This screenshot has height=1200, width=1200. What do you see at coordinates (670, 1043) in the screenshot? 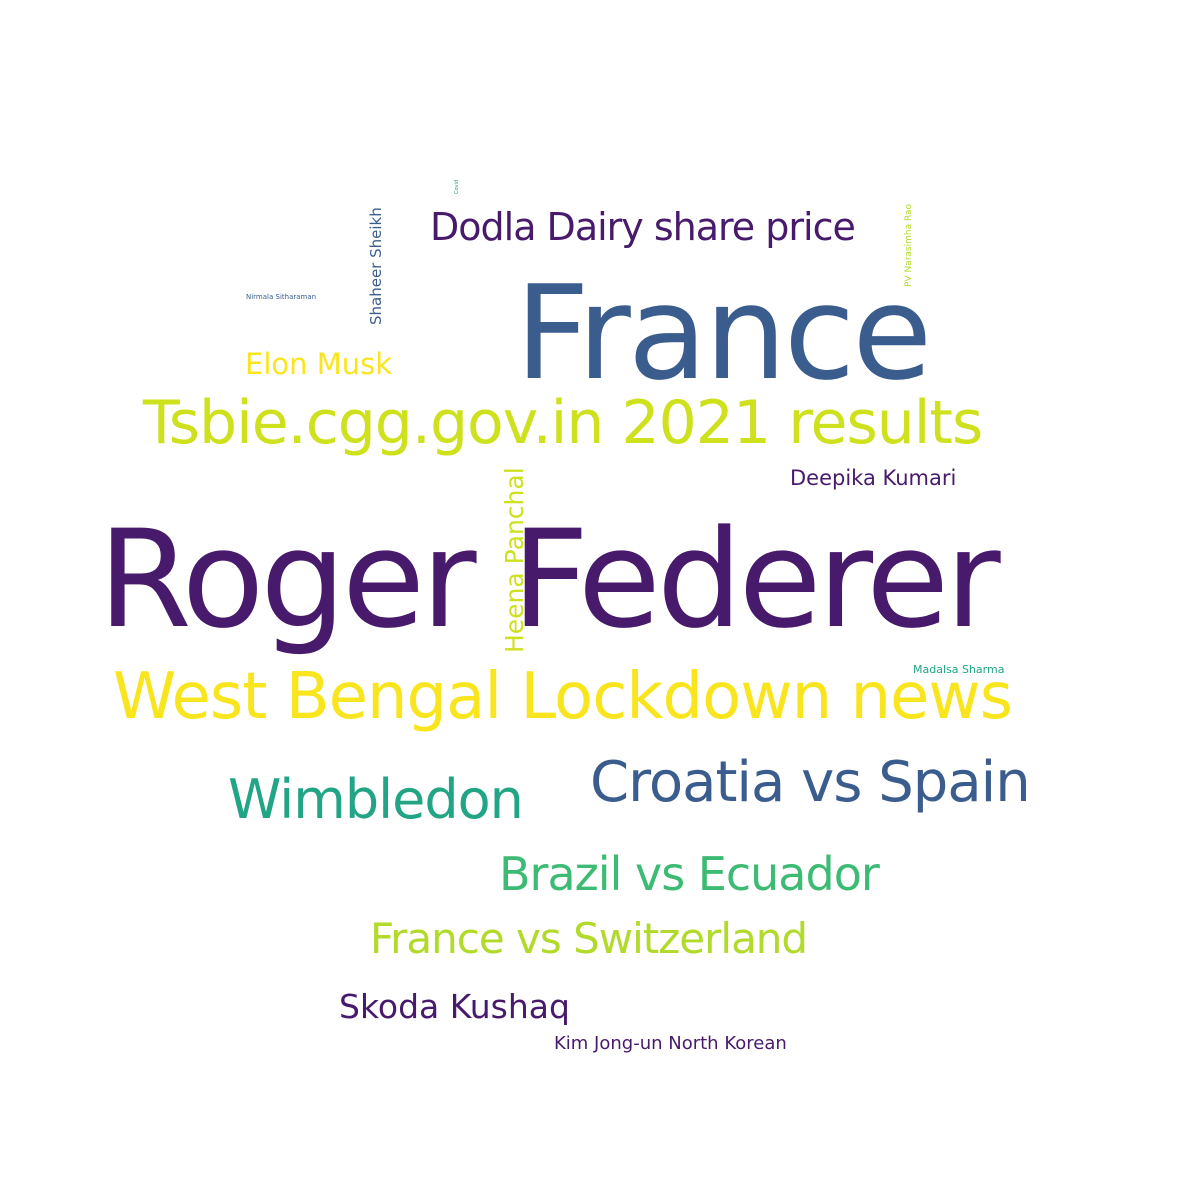
I see `word-kim-jong-un: Kim Jong-un North Korean` at bounding box center [670, 1043].